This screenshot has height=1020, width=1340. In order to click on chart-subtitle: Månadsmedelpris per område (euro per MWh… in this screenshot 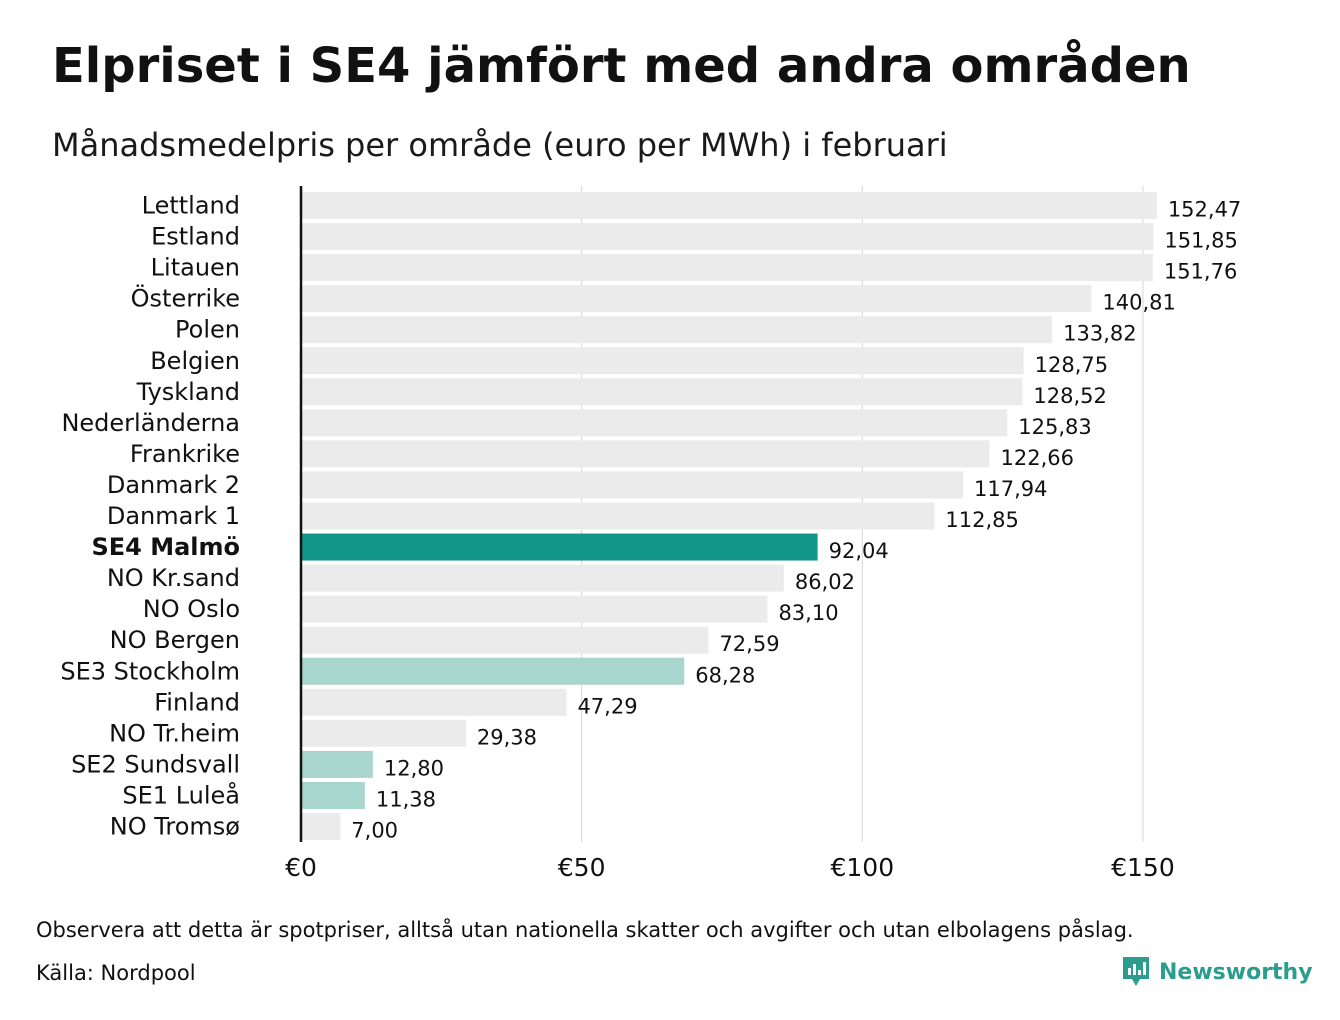, I will do `click(500, 145)`.